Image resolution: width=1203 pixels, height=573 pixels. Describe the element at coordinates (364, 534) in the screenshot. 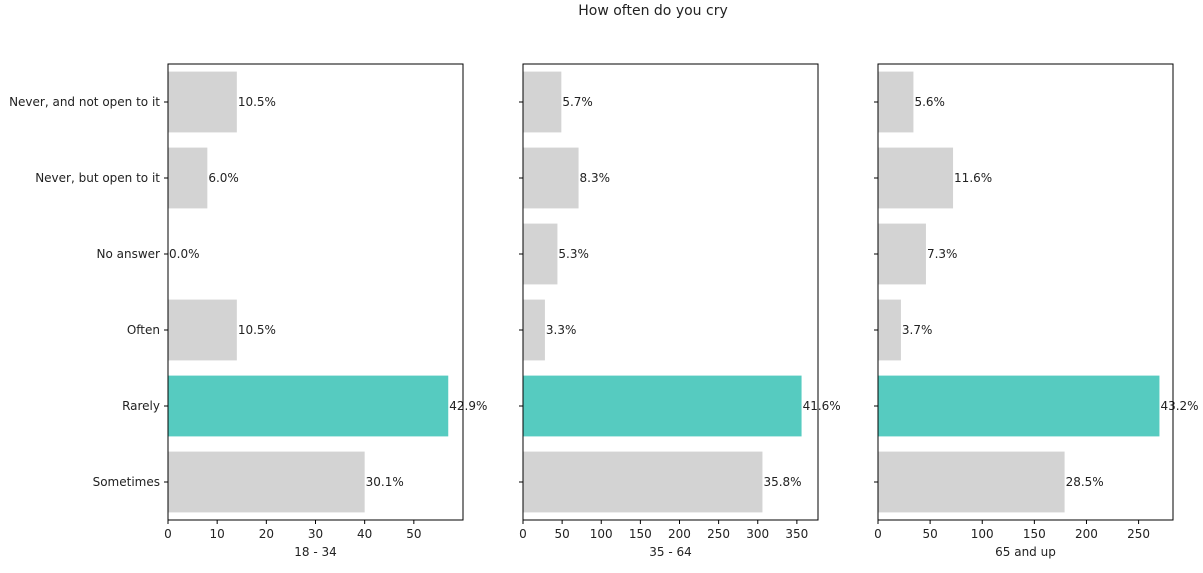

I see `x-tick-label-1-5: 40` at that location.